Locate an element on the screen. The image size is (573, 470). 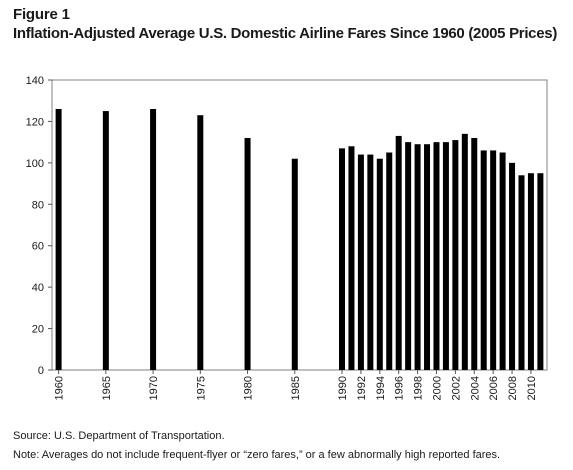
x-tick-label: 1985 is located at coordinates (296, 388).